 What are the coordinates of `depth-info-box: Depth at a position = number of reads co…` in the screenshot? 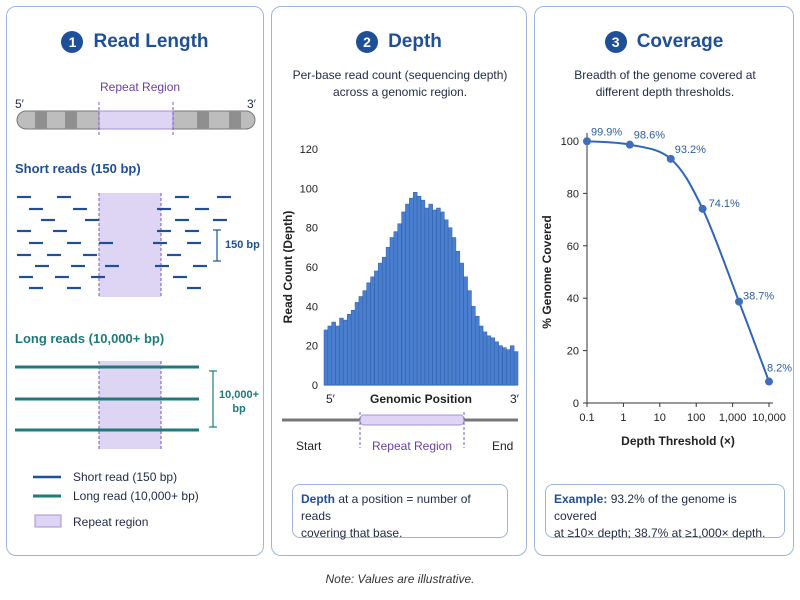 It's located at (400, 512).